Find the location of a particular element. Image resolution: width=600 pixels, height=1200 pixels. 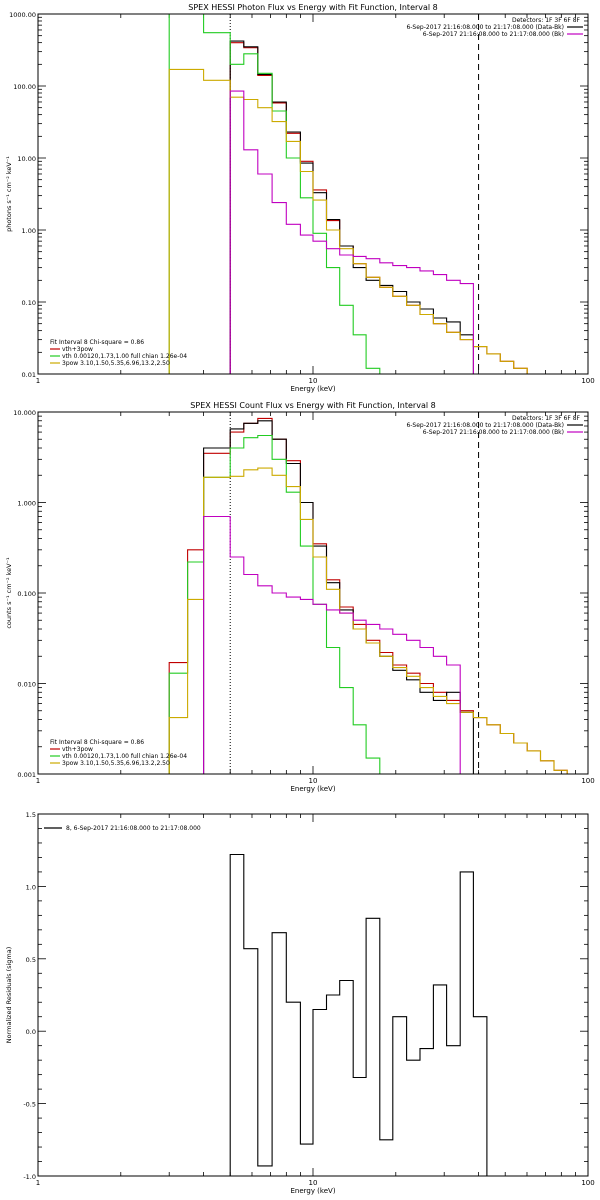

y-tick-label: -0.5 is located at coordinates (29, 1105).